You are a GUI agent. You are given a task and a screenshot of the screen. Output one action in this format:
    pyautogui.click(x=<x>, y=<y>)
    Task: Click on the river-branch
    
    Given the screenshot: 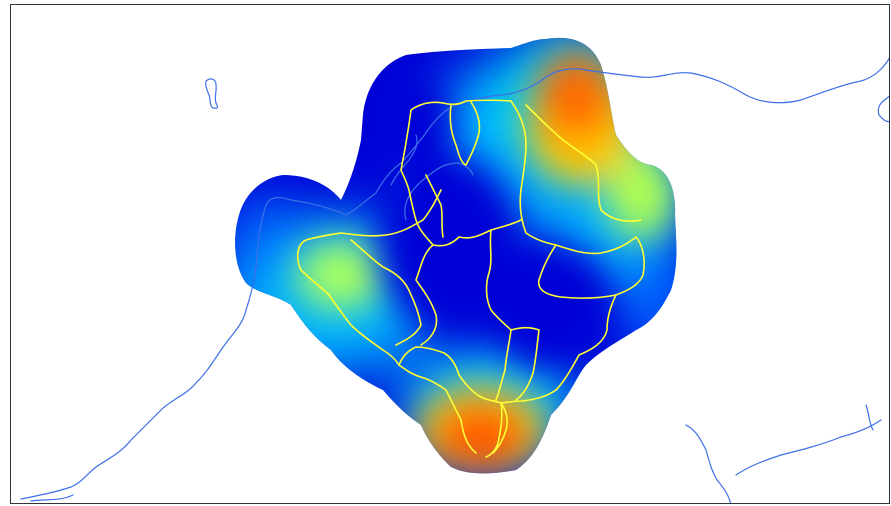 What is the action you would take?
    pyautogui.click(x=439, y=191)
    